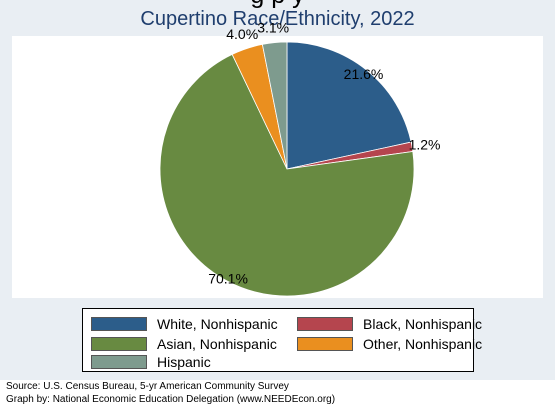 The width and height of the screenshot is (555, 408). What do you see at coordinates (119, 324) in the screenshot?
I see `legend-swatch-white` at bounding box center [119, 324].